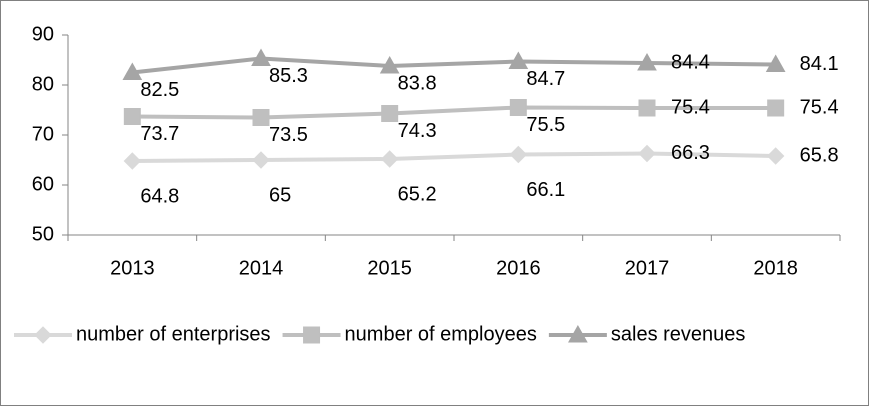  I want to click on x-tick-label: 2014, so click(261, 268).